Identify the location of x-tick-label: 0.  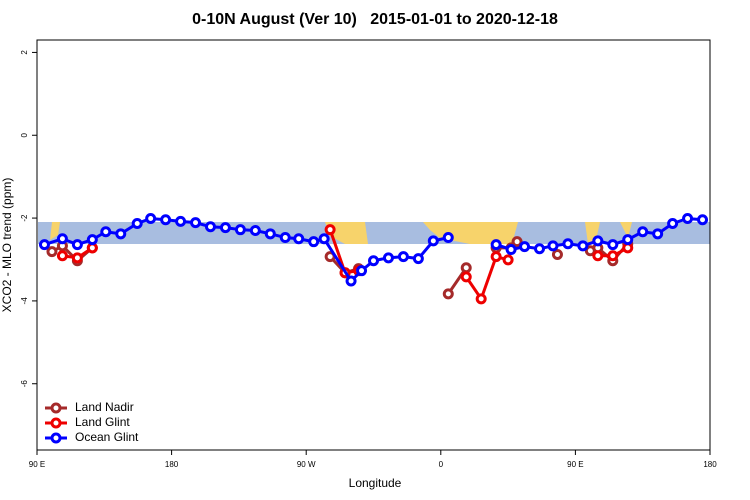
(441, 464).